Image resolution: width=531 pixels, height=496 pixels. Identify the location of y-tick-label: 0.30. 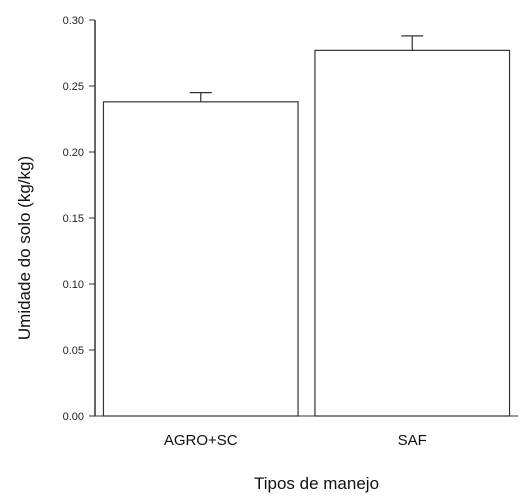
(73, 21).